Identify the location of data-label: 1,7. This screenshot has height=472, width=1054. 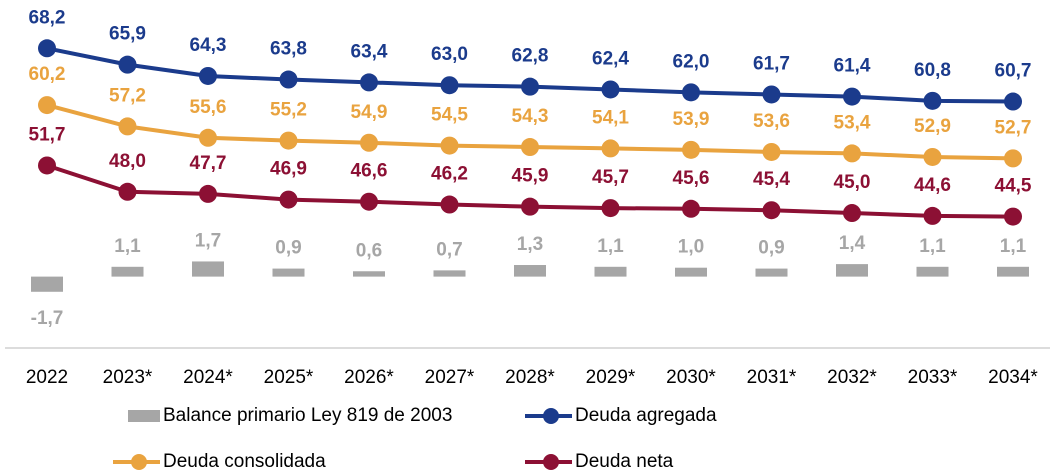
(208, 240).